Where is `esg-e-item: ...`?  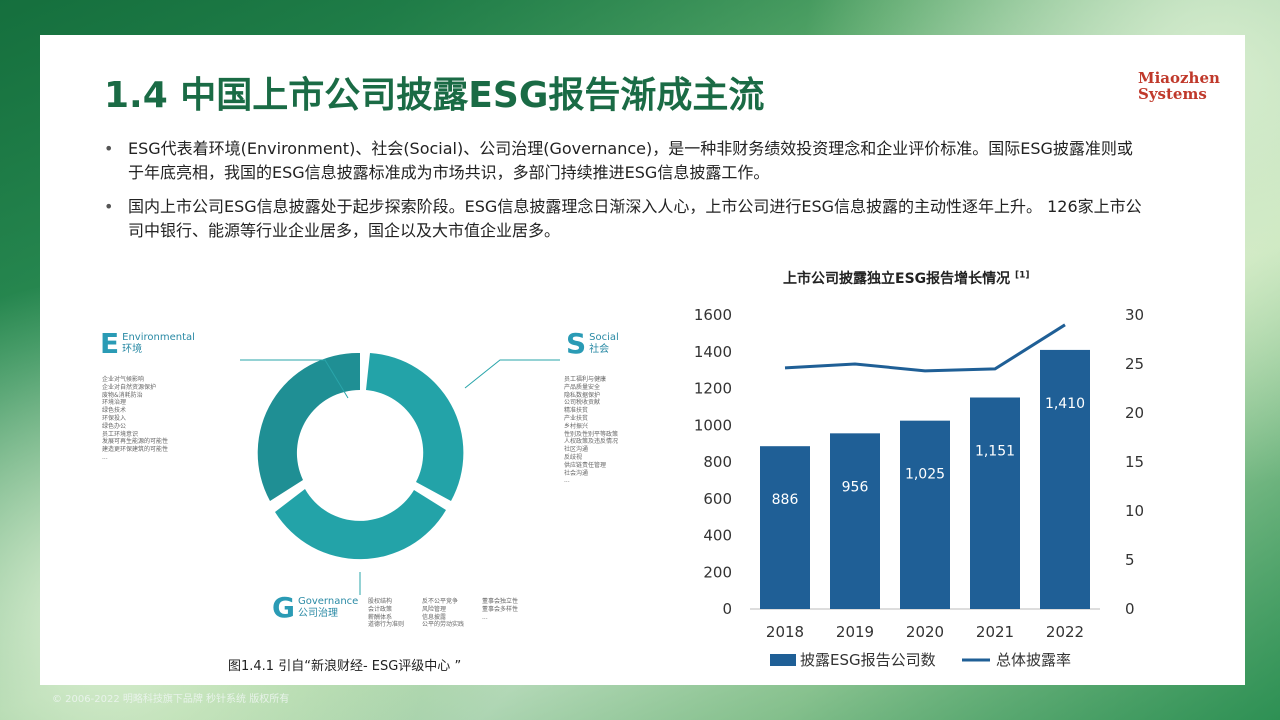 esg-e-item: ... is located at coordinates (105, 457).